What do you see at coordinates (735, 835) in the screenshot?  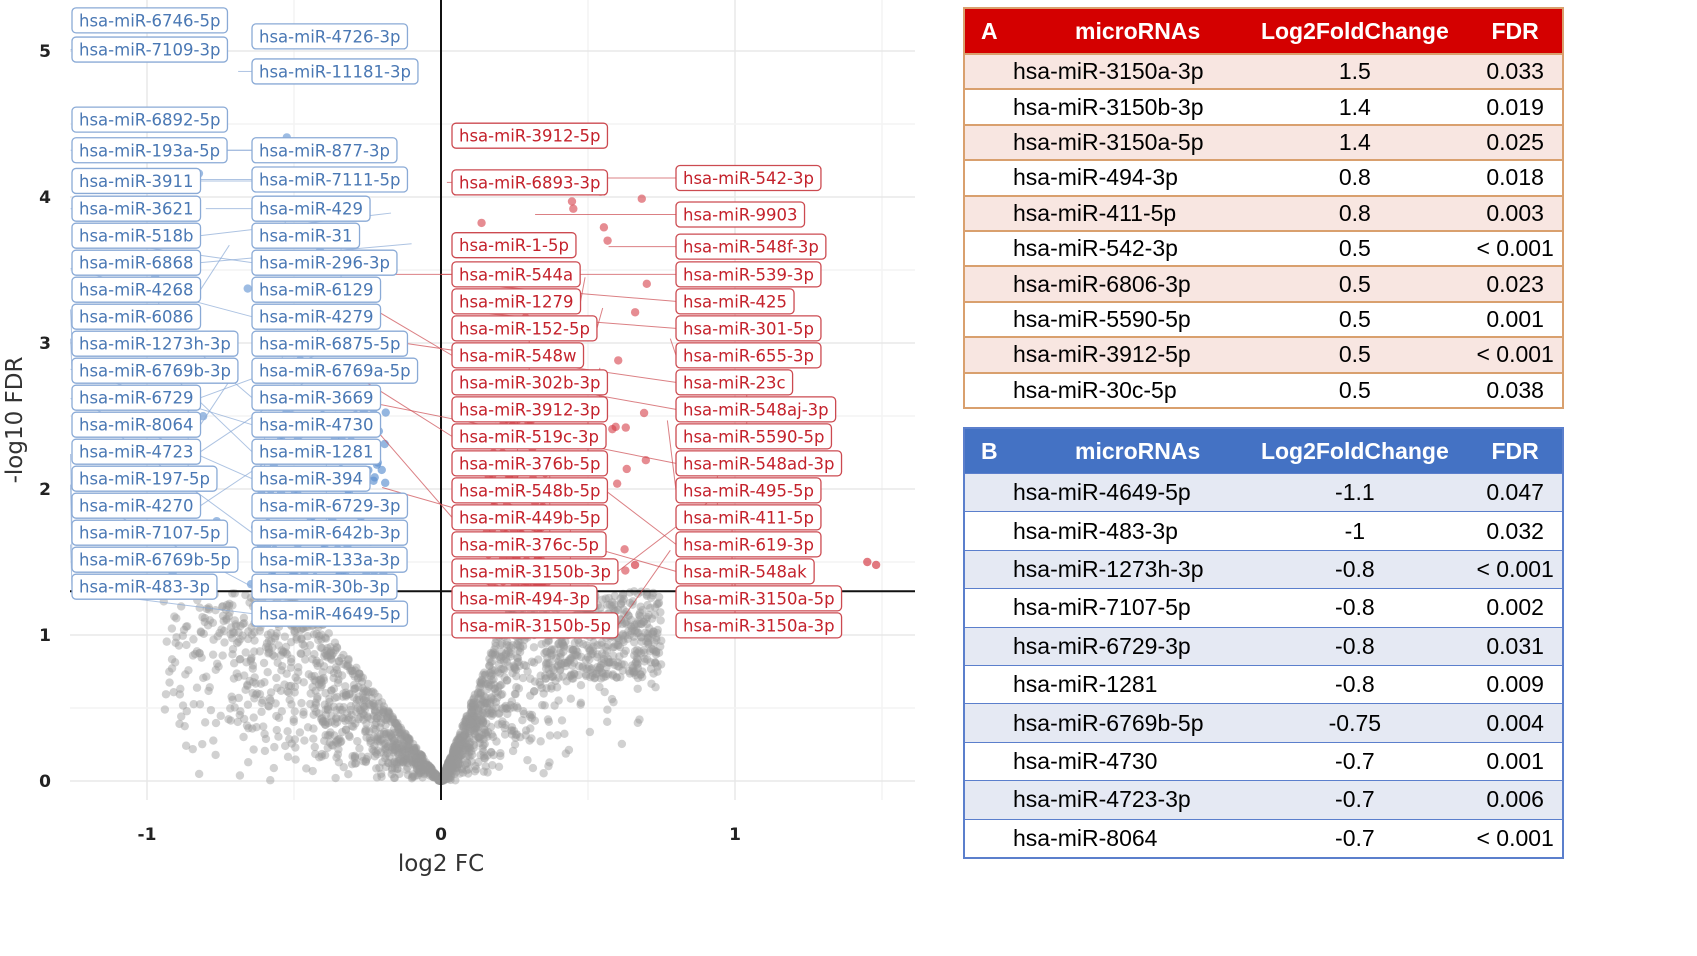 I see `x-tick-label: 1` at bounding box center [735, 835].